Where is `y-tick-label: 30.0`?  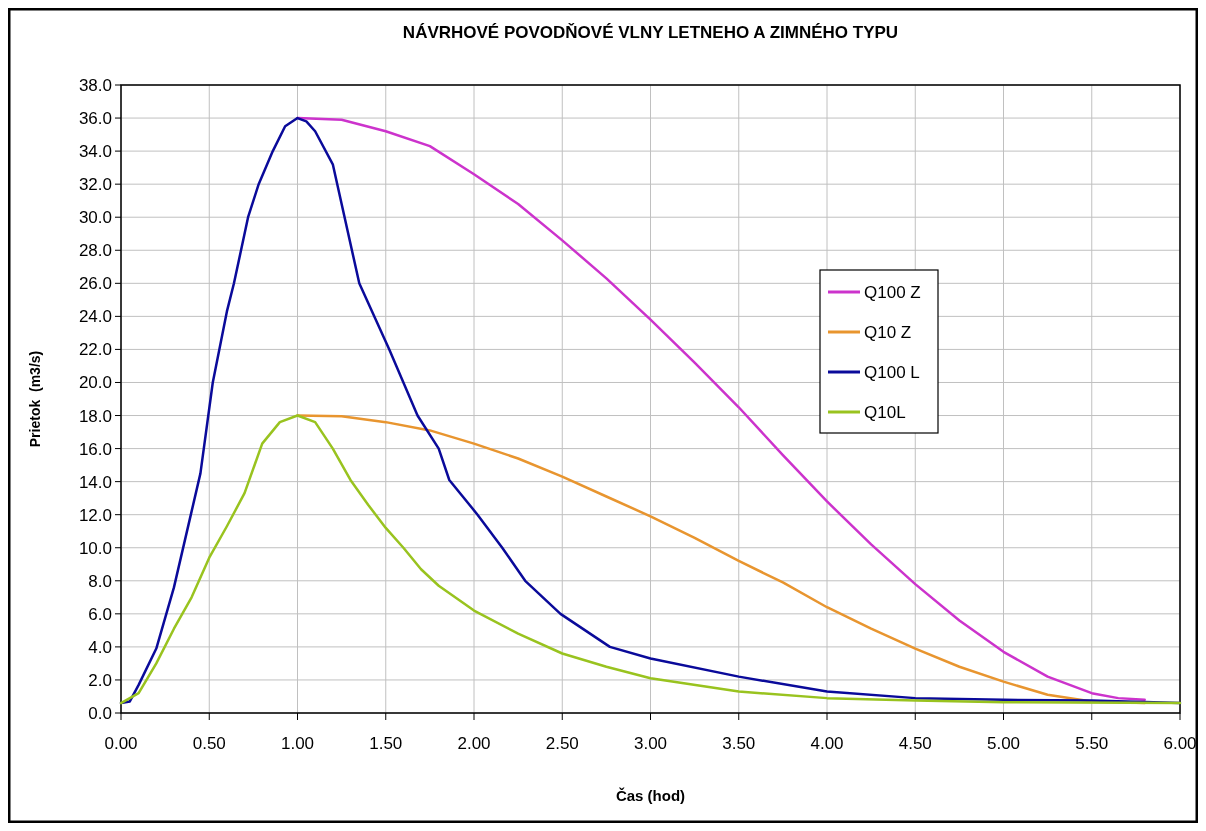 y-tick-label: 30.0 is located at coordinates (95, 218).